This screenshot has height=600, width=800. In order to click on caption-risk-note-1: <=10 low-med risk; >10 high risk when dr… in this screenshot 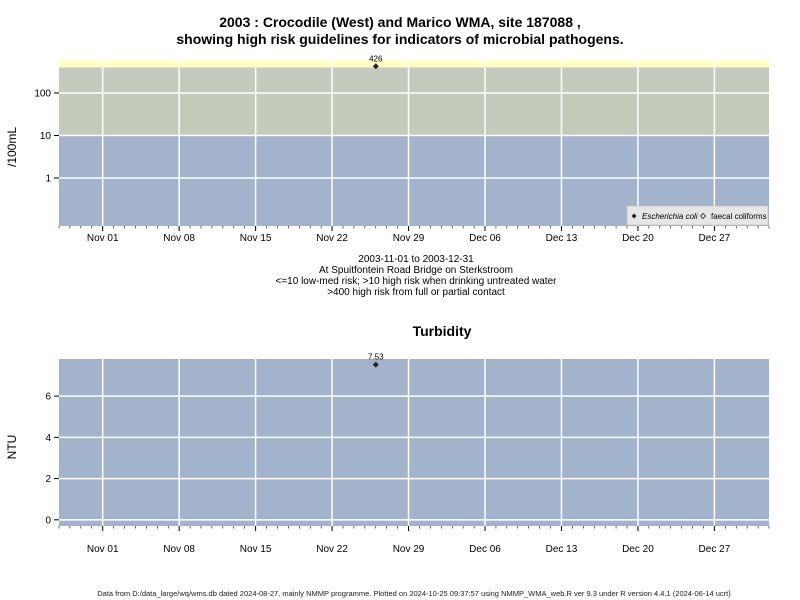, I will do `click(416, 281)`.